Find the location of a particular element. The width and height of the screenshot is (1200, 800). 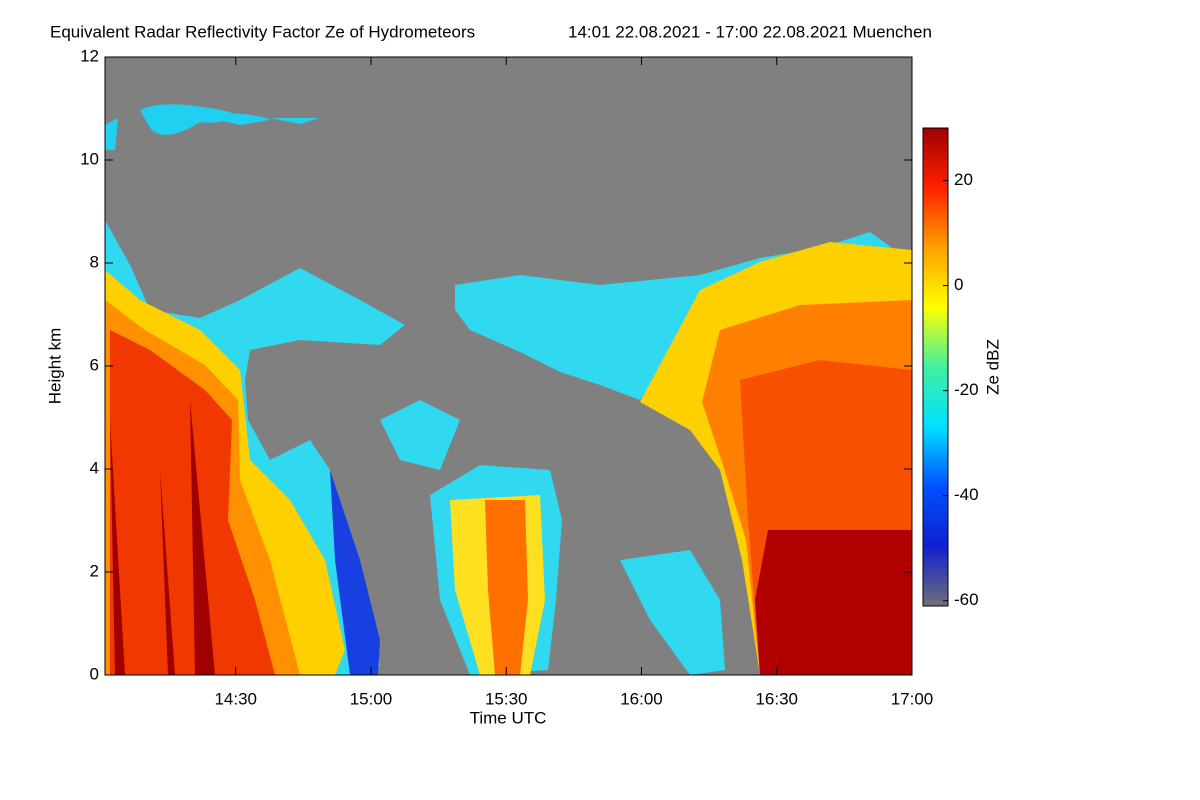

x-tick-label: 15:30 is located at coordinates (506, 698).